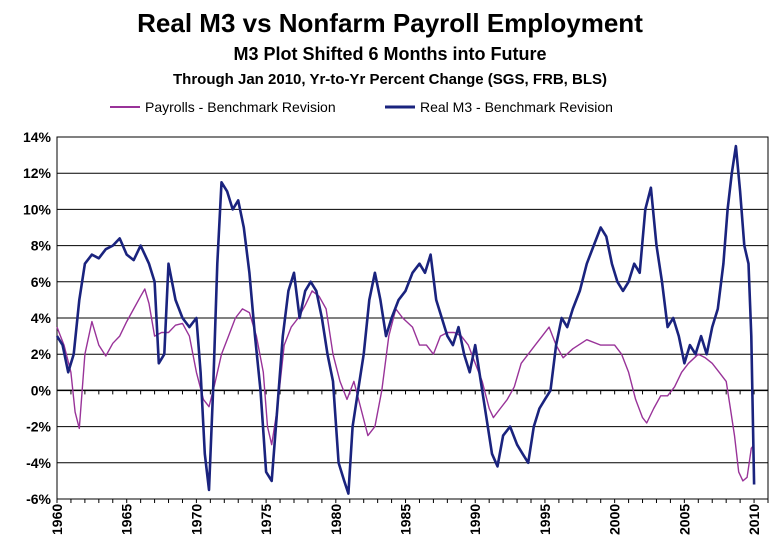  What do you see at coordinates (390, 23) in the screenshot?
I see `chart-title: Real M3 vs Nonfarm Payroll Employment` at bounding box center [390, 23].